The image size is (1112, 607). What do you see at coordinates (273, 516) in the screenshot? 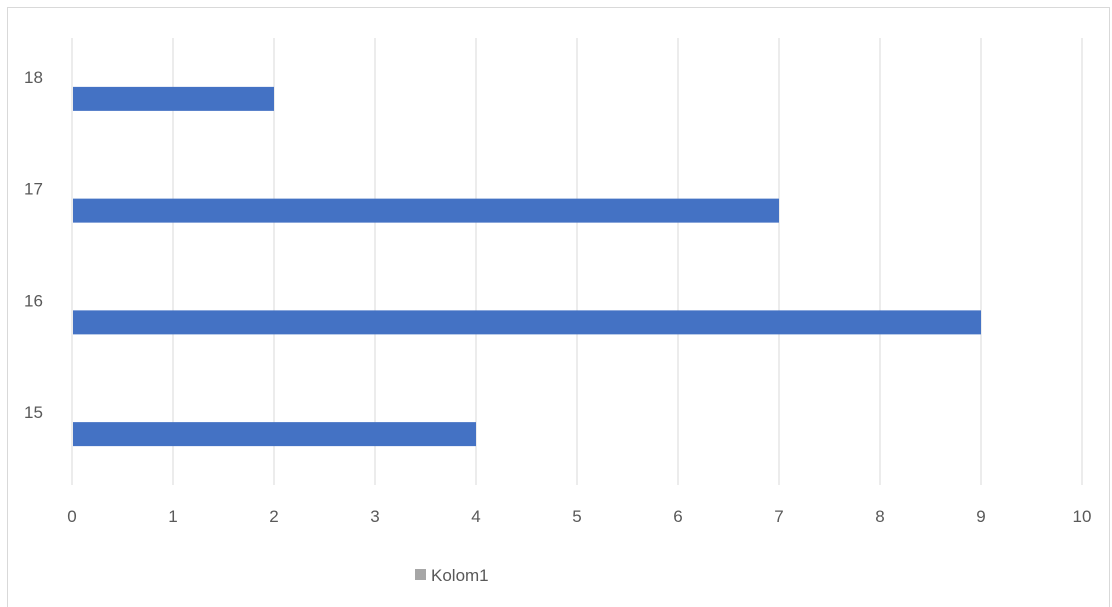
I see `x-tick-label: 2` at bounding box center [273, 516].